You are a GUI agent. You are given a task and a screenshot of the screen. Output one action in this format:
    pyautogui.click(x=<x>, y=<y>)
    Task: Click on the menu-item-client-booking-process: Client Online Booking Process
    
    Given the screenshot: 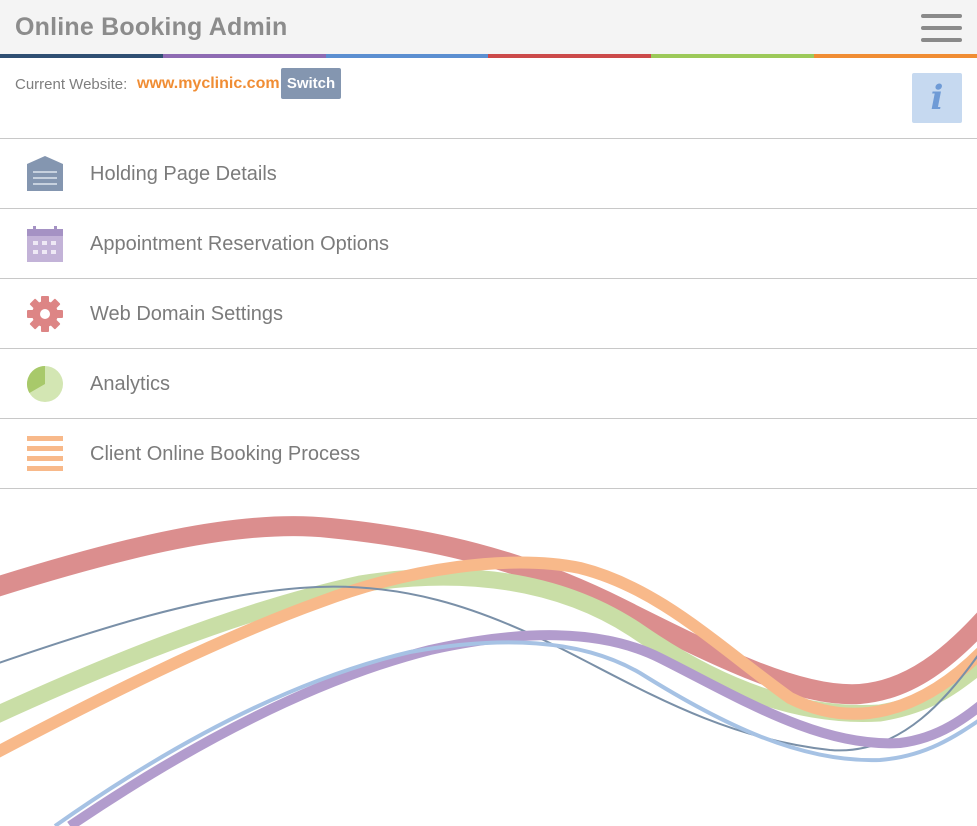 What is the action you would take?
    pyautogui.click(x=488, y=454)
    